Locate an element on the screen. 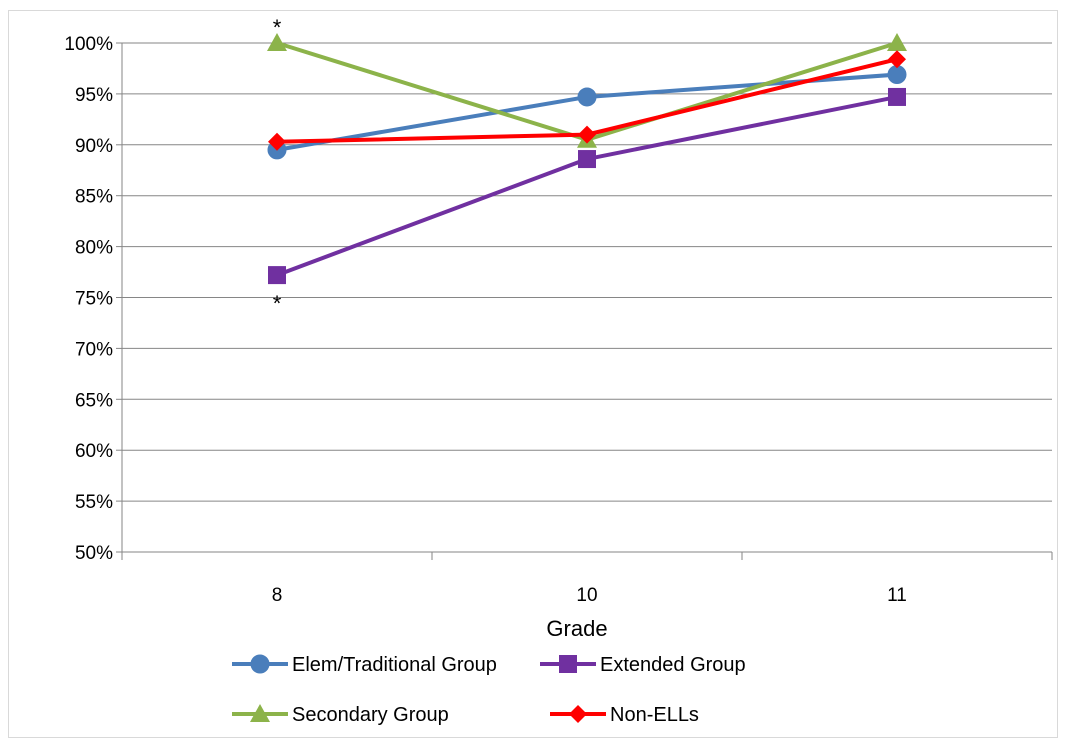 This screenshot has width=1068, height=740. legend-marker-extended-group is located at coordinates (568, 664).